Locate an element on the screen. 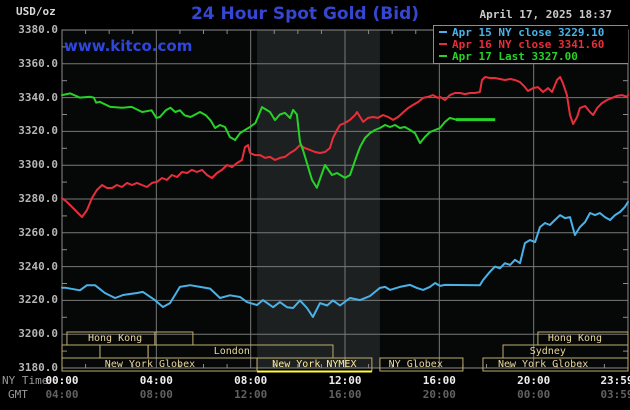 Image resolution: width=630 pixels, height=410 pixels. y-tick-label: 3200.0 is located at coordinates (38, 334).